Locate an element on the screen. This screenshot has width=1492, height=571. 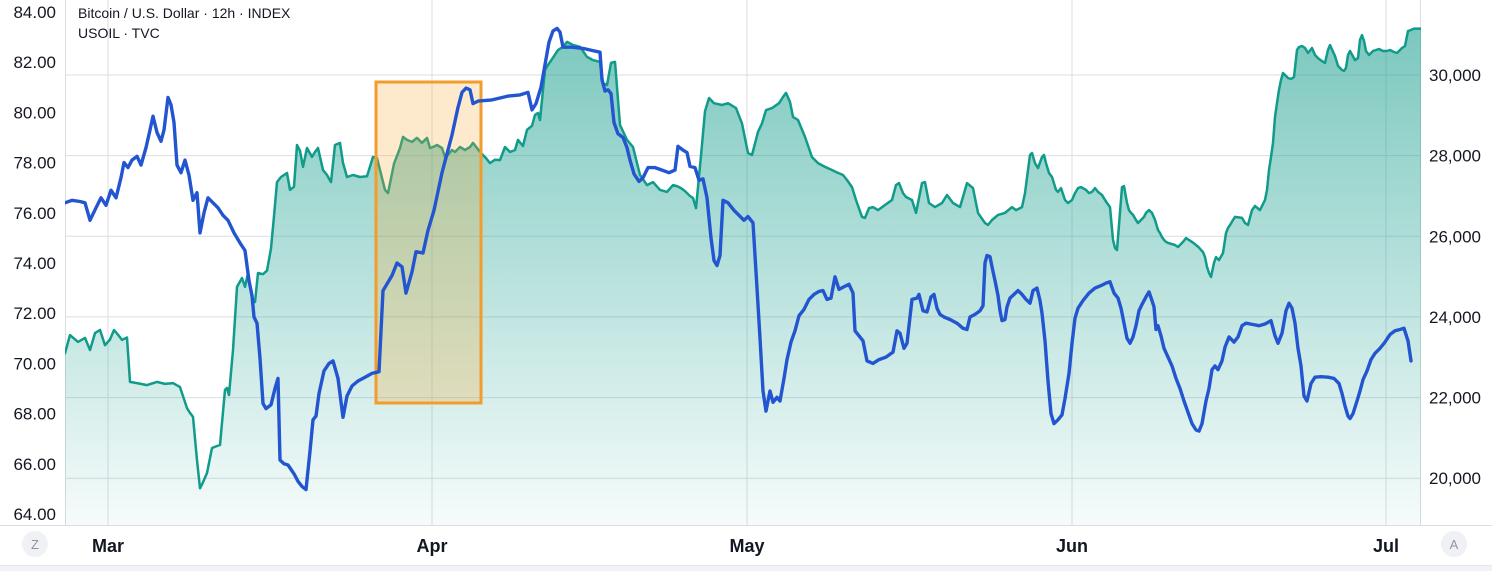
left-axis-tick: 78.00 is located at coordinates (34, 163).